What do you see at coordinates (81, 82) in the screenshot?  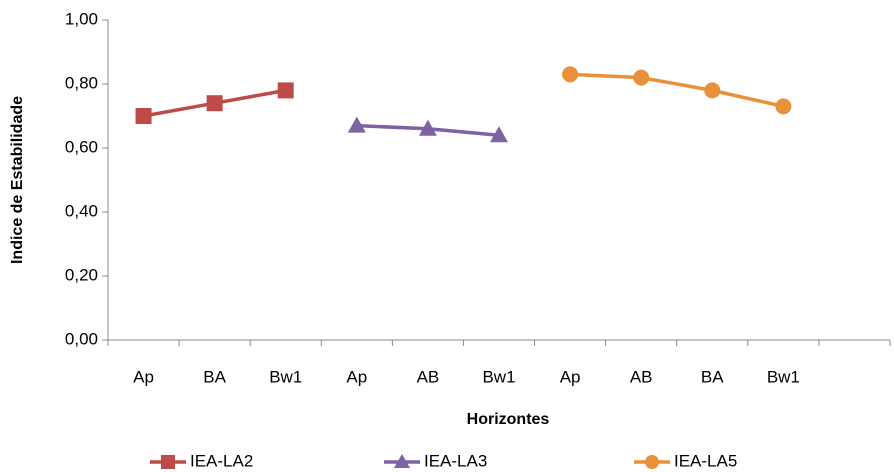 I see `y-tick-label: 0,80` at bounding box center [81, 82].